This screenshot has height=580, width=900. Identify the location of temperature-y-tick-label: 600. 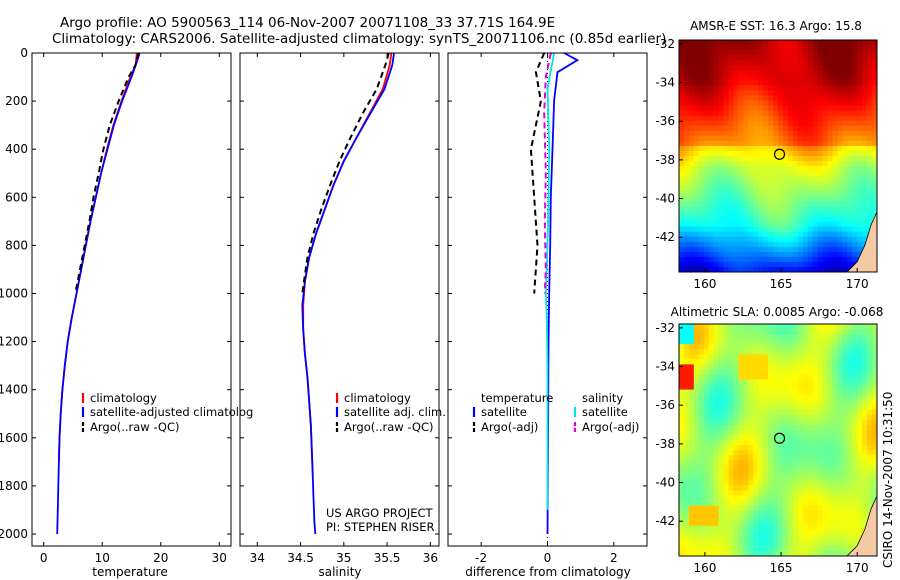
(16, 197).